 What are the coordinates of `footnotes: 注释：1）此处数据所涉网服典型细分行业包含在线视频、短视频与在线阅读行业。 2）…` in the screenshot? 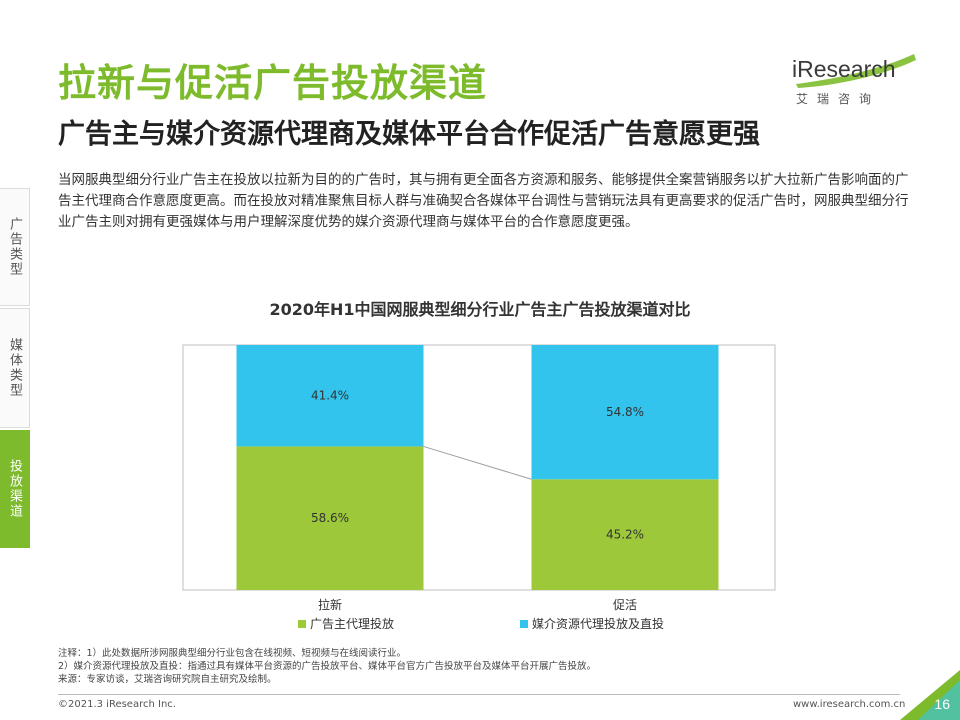 It's located at (327, 666).